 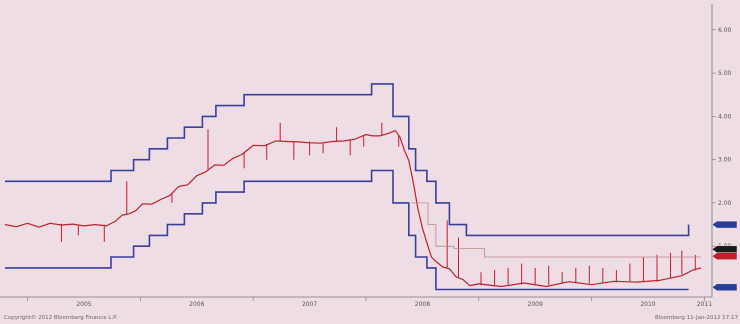 What do you see at coordinates (725, 30) in the screenshot?
I see `y-tick-label: 6.00` at bounding box center [725, 30].